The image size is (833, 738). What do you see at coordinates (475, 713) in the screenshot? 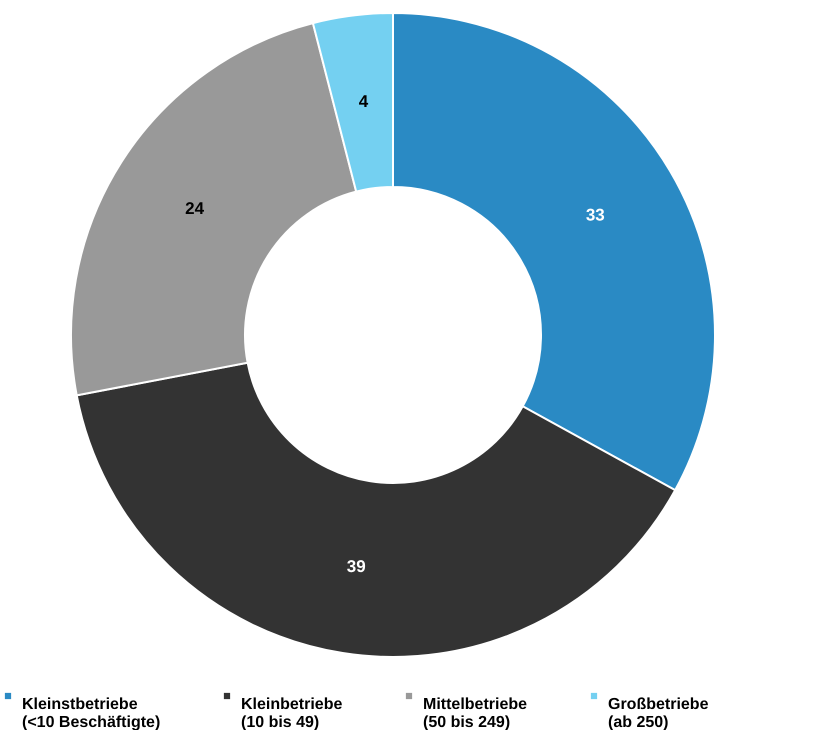
I see `legend-label: Mittelbetriebe (50 bis 249)` at bounding box center [475, 713].